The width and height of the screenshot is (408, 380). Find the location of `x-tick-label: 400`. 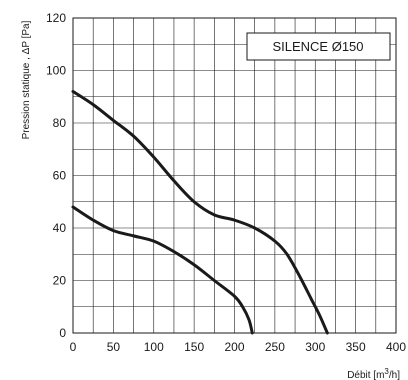

x-tick-label: 400 is located at coordinates (396, 347).